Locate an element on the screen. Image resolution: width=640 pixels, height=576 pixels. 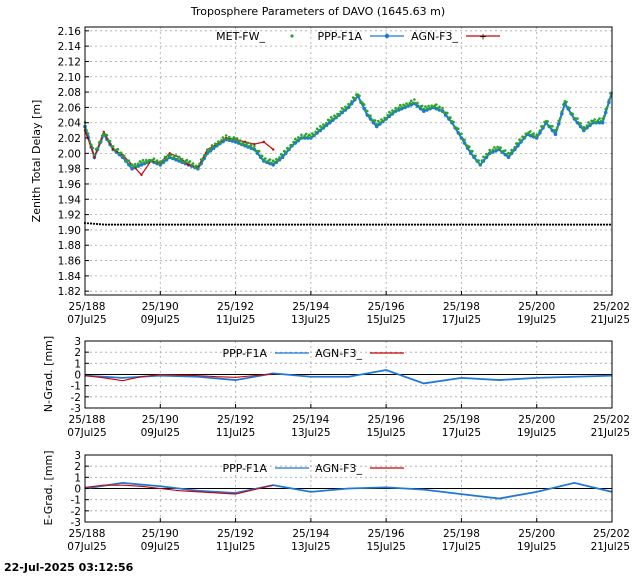
north-legend-label-ppp: PPP-F1A is located at coordinates (245, 353).